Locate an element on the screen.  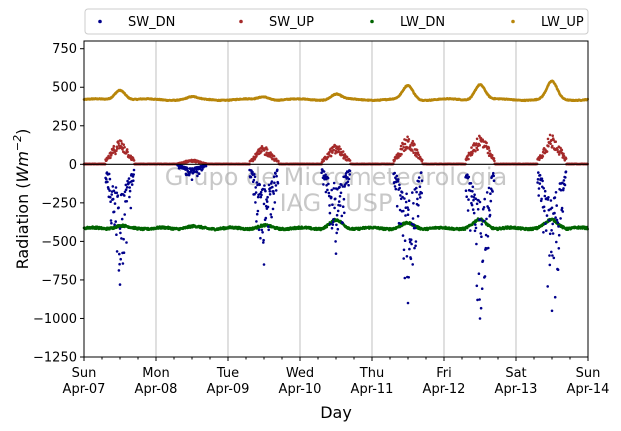
y-axis-title-text: Radiation is located at coordinates (22, 232).